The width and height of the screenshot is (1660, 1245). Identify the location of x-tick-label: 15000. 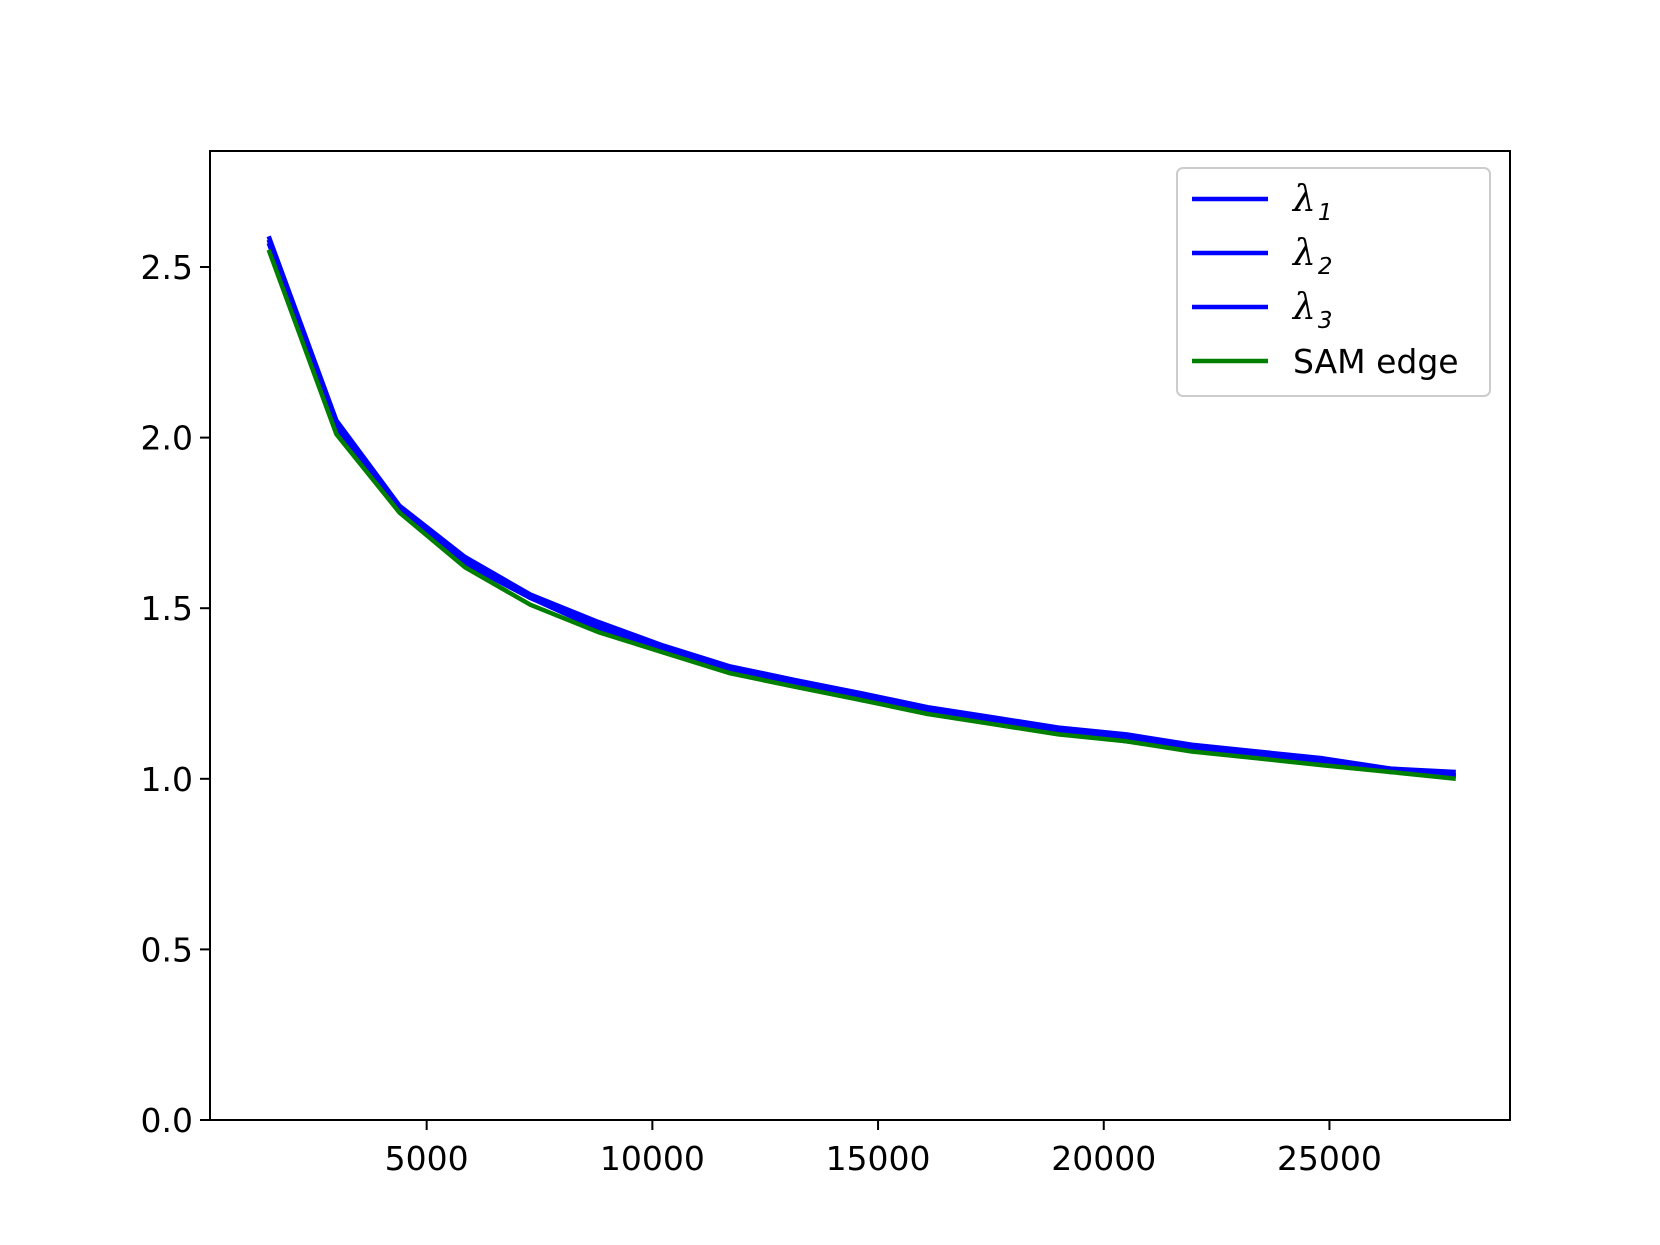
(878, 1158).